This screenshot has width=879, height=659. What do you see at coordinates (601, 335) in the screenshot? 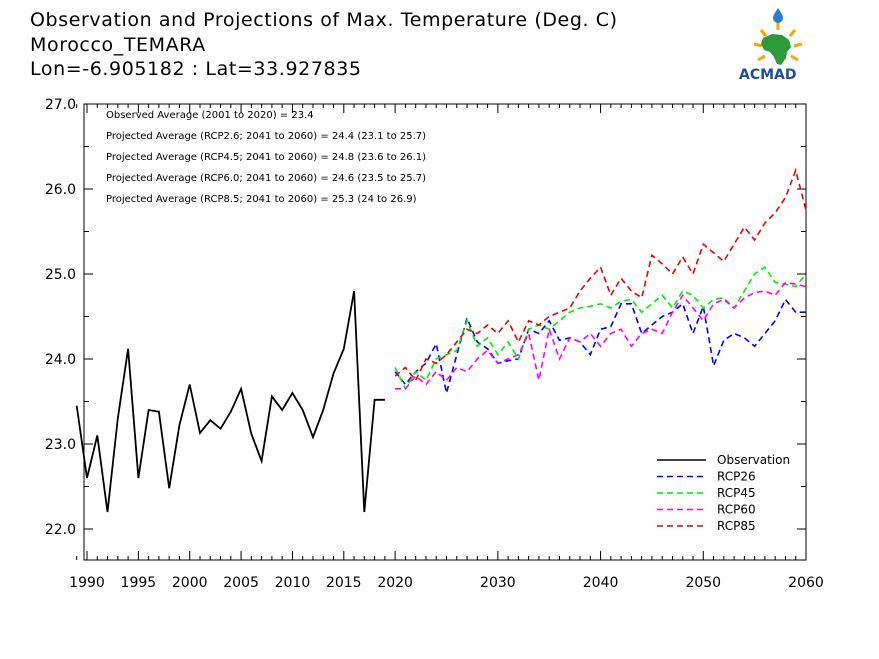
I see `series-line-rcp60` at bounding box center [601, 335].